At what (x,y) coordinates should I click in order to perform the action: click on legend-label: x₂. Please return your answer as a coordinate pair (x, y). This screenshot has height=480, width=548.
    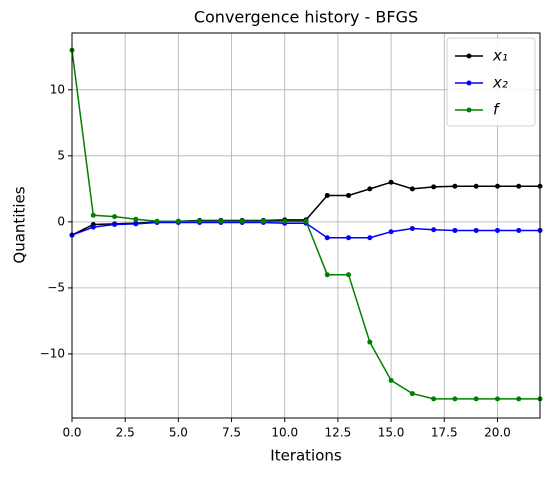
    Looking at the image, I should click on (500, 83).